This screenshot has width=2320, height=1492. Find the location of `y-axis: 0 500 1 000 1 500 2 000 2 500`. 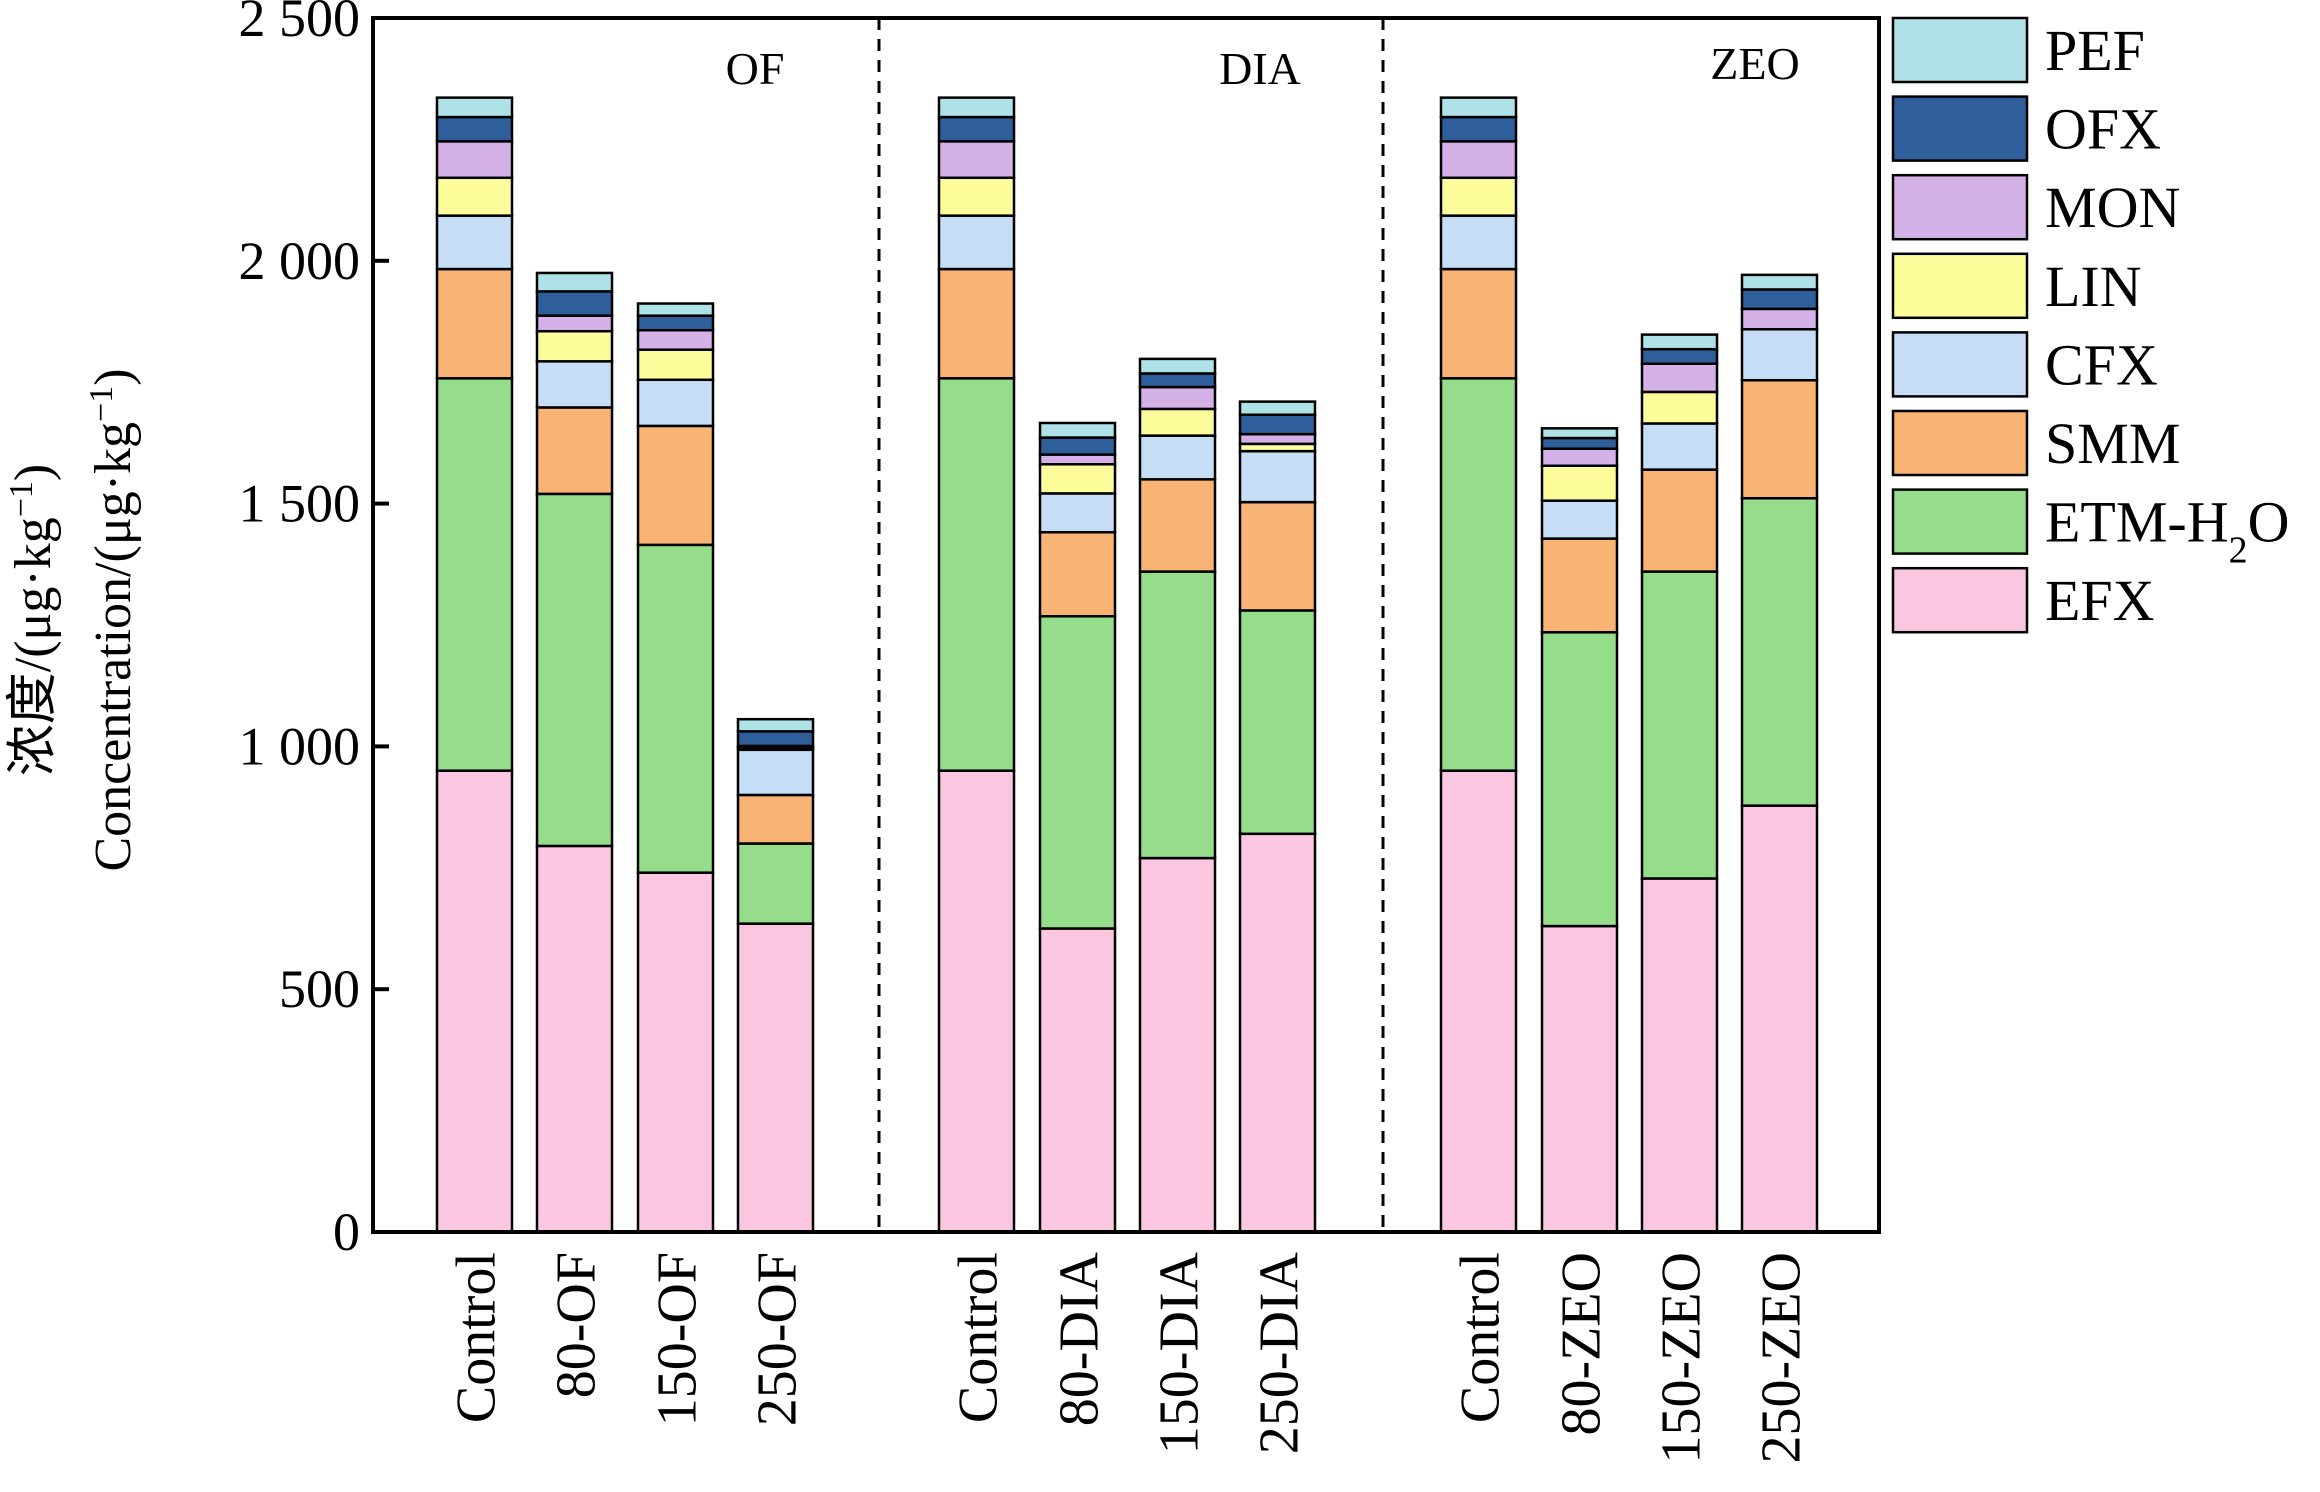

y-axis: 0 500 1 000 1 500 2 000 2 500 is located at coordinates (314, 631).